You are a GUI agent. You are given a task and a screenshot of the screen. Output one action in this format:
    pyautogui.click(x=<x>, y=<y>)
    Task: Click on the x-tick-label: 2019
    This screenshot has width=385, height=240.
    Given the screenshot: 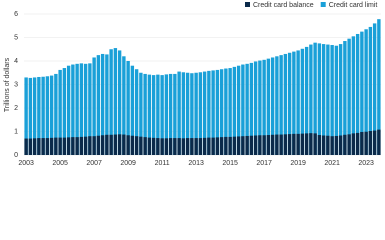 What is the action you would take?
    pyautogui.click(x=298, y=163)
    